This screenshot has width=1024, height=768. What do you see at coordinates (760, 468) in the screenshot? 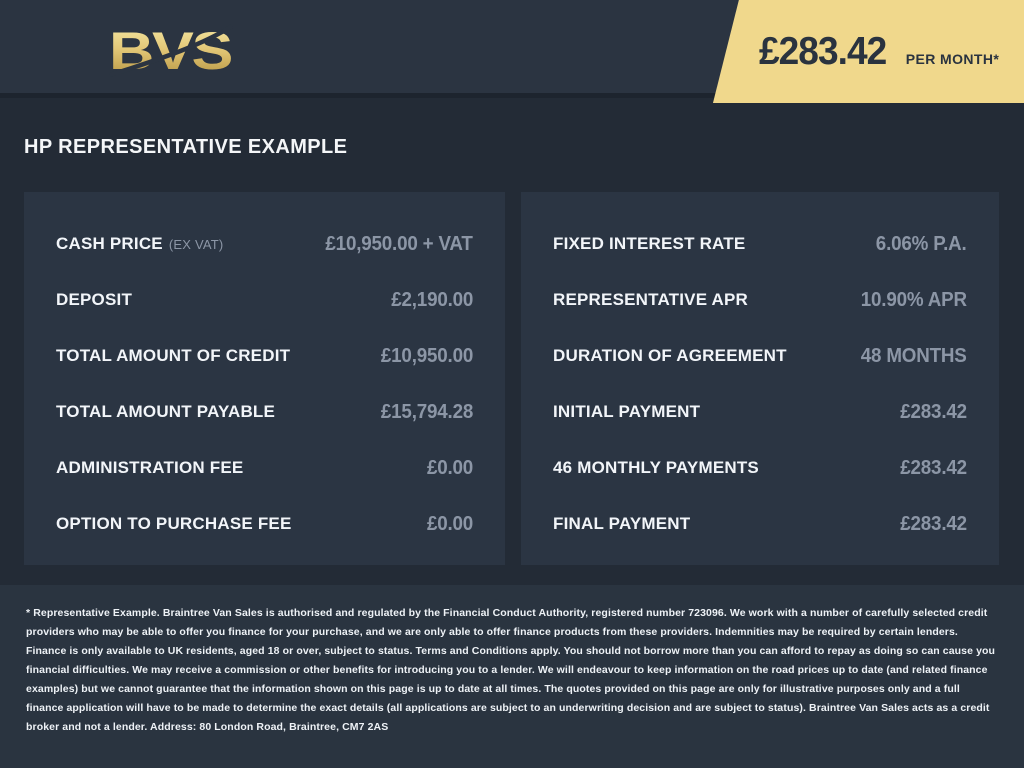
I see `table-row: 46 MONTHLY PAYMENTS £283.42` at bounding box center [760, 468].